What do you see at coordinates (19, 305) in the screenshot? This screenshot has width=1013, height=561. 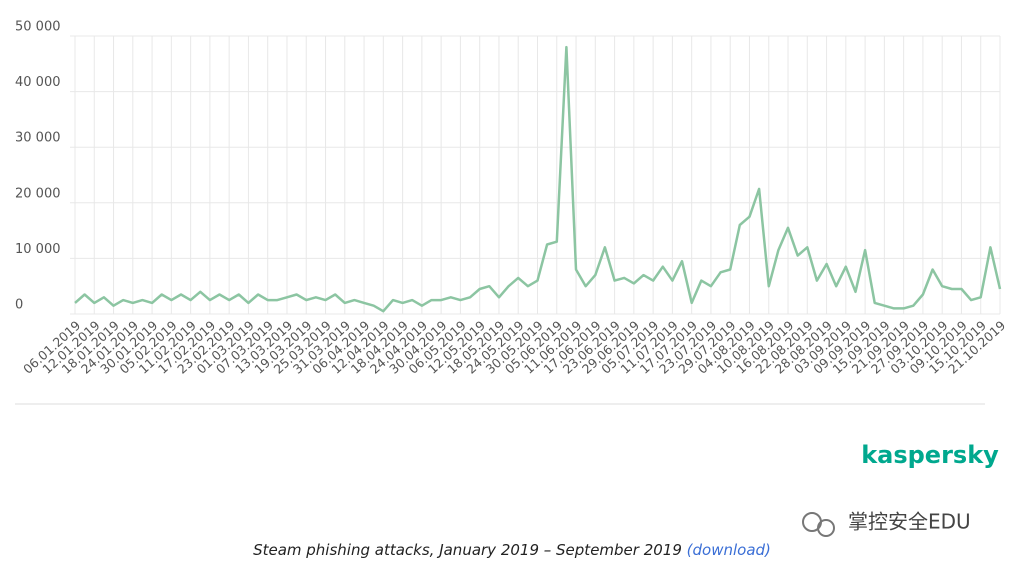 I see `y-tick-label: 0` at bounding box center [19, 305].